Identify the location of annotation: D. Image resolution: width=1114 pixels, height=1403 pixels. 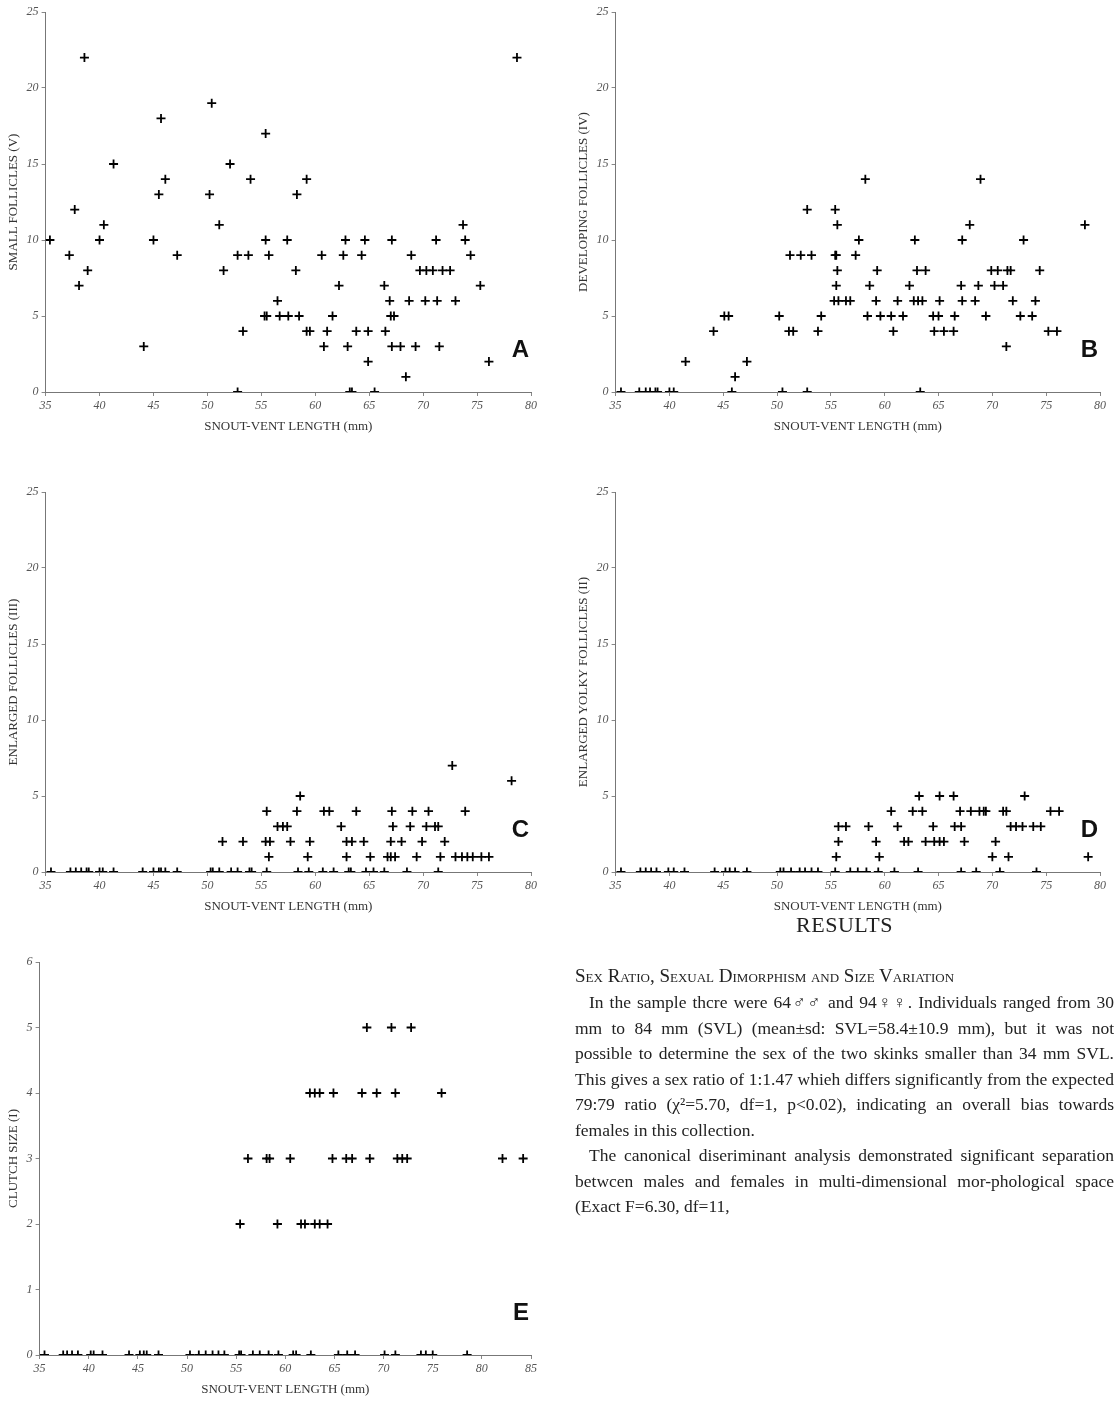
(1089, 828).